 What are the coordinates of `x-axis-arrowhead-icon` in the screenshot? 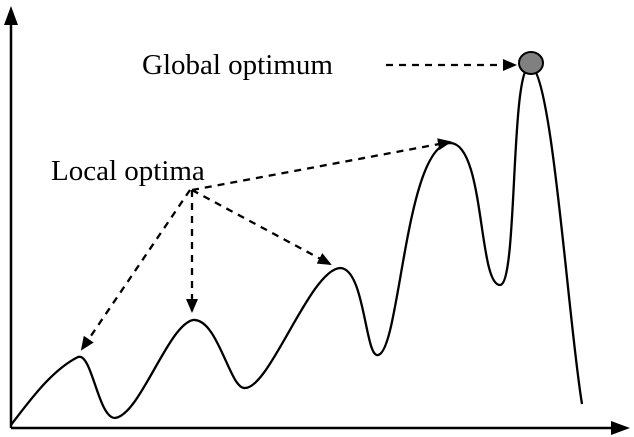 It's located at (620, 428).